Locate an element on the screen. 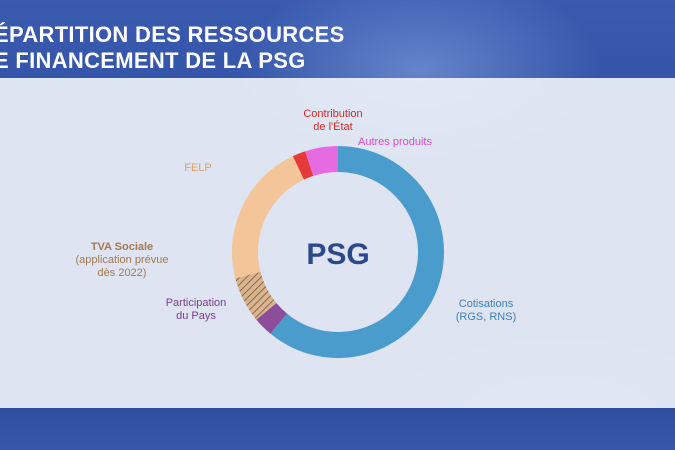 This screenshot has height=450, width=675. label-contribution: Contribution de l'État is located at coordinates (332, 120).